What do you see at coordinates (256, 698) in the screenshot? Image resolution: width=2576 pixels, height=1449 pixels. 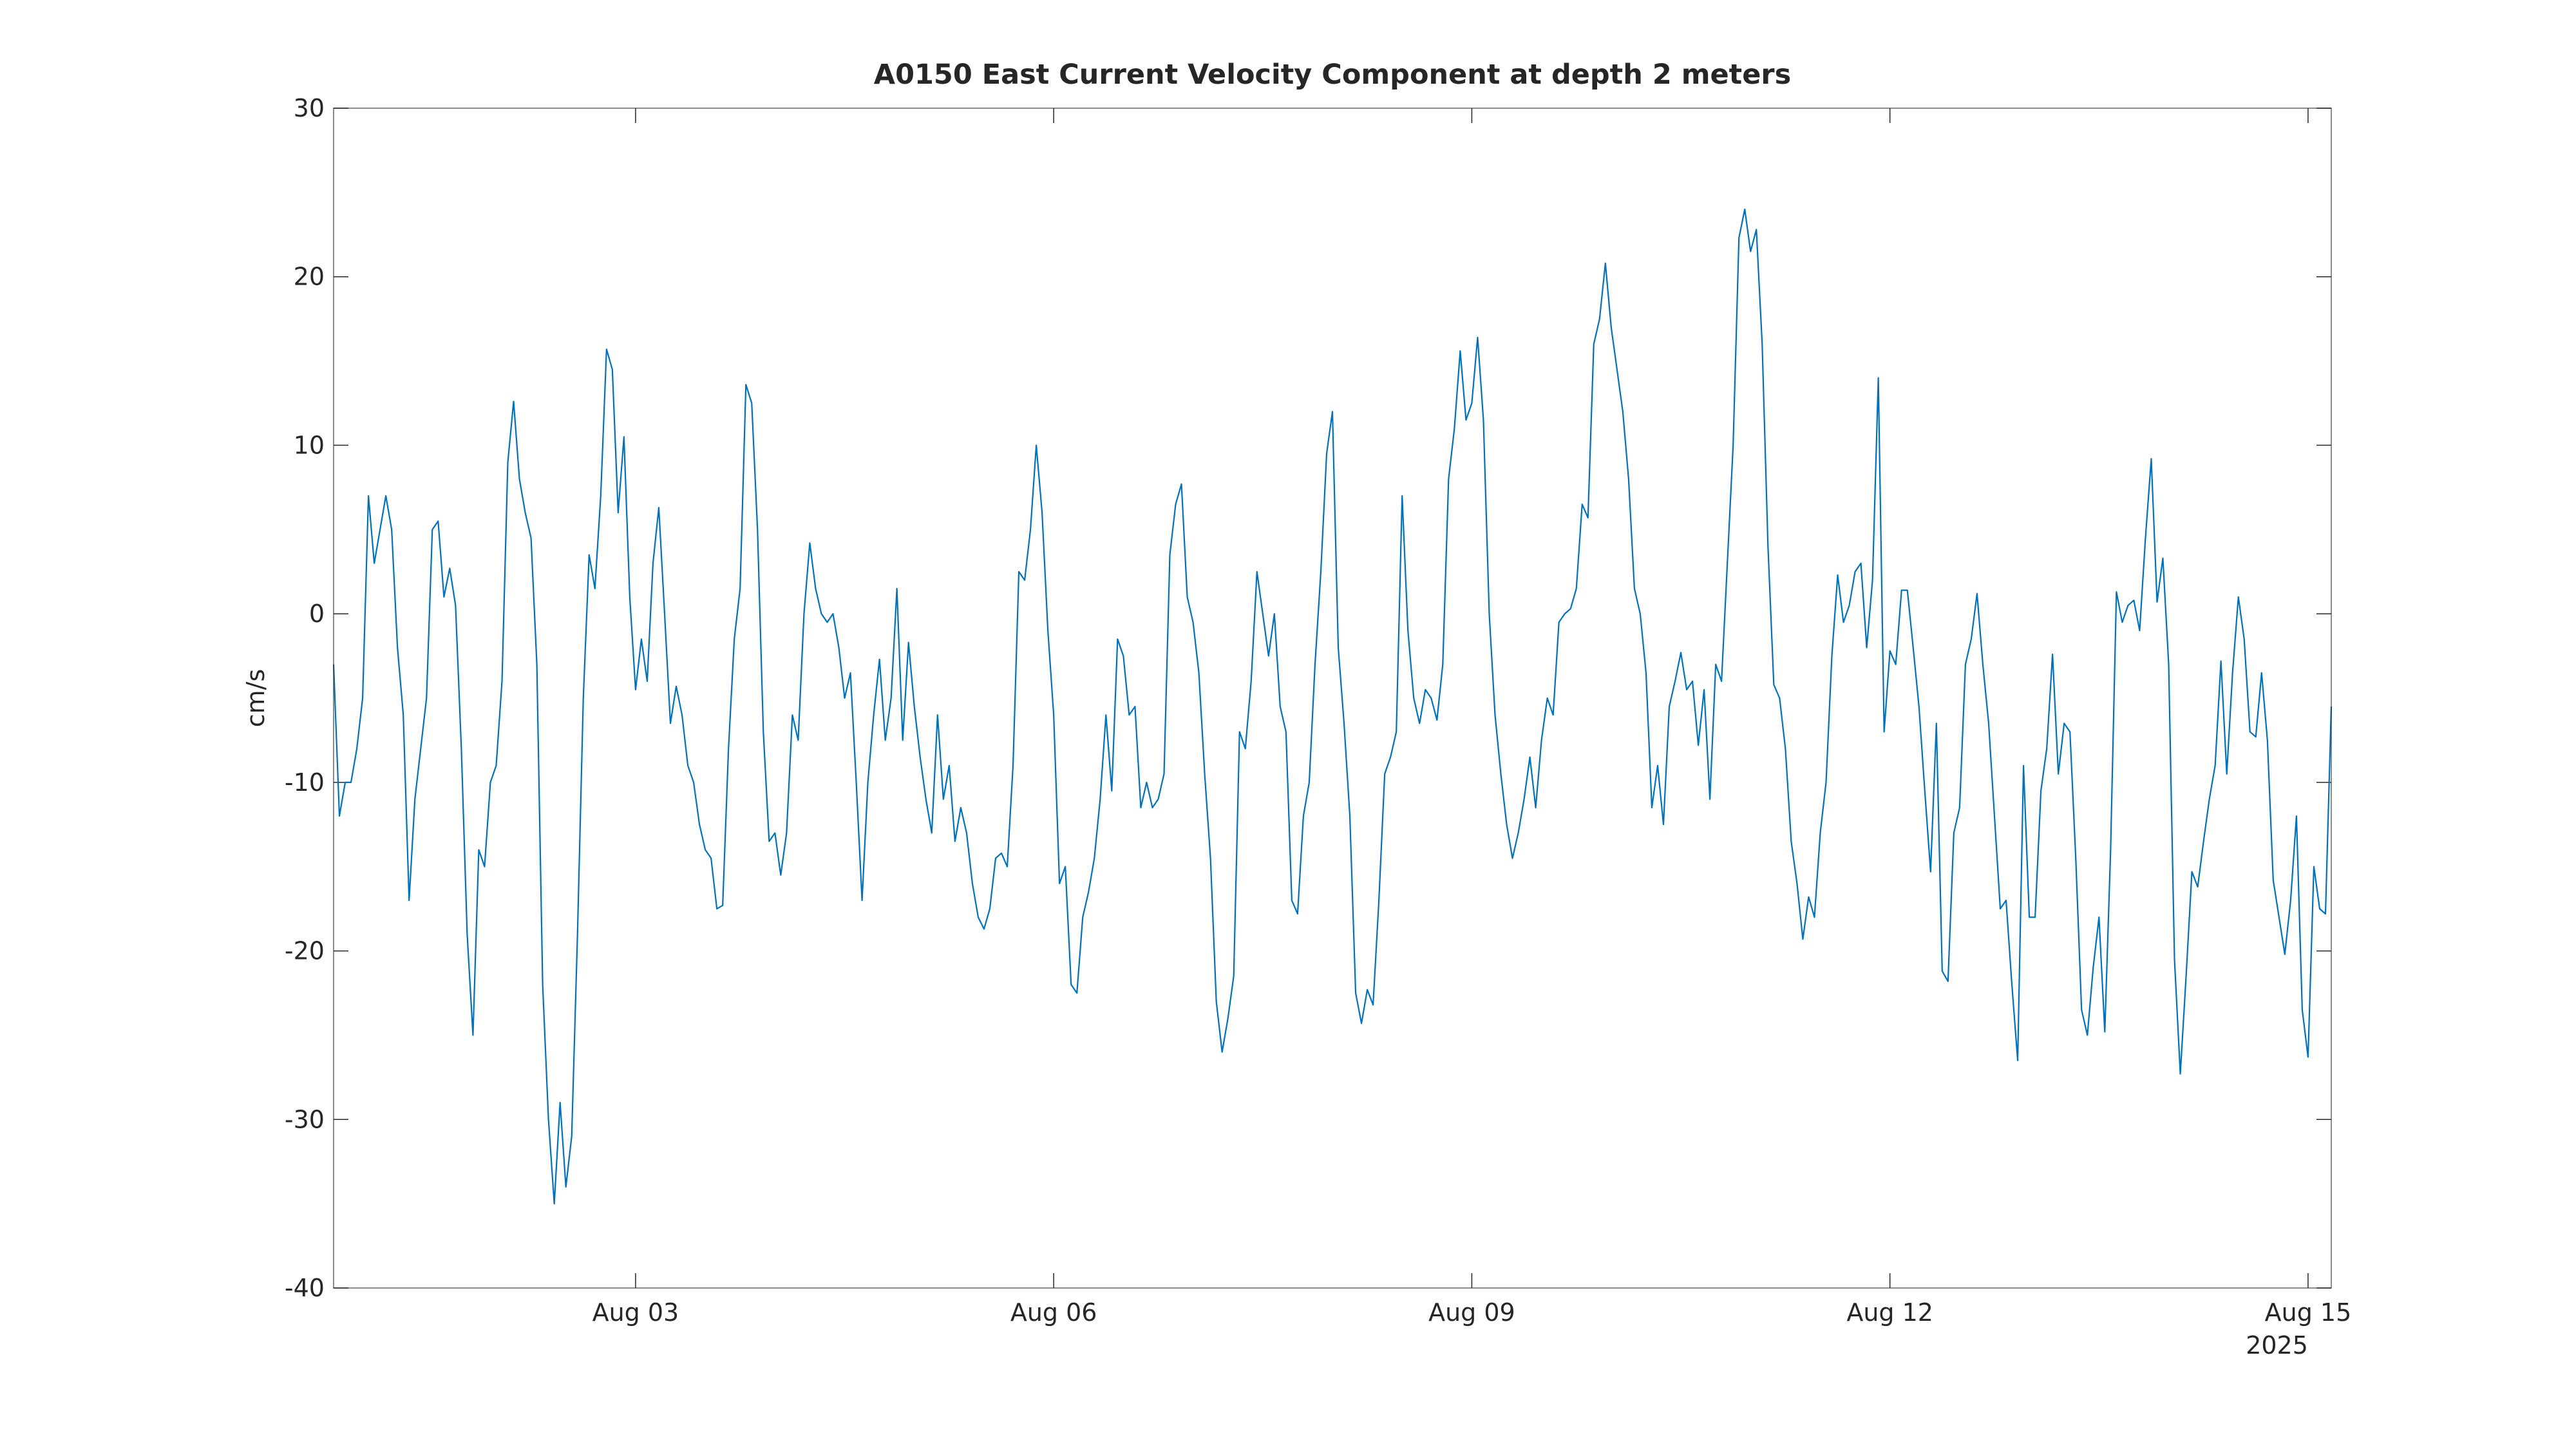 I see `y-axis-label: cm/s` at bounding box center [256, 698].